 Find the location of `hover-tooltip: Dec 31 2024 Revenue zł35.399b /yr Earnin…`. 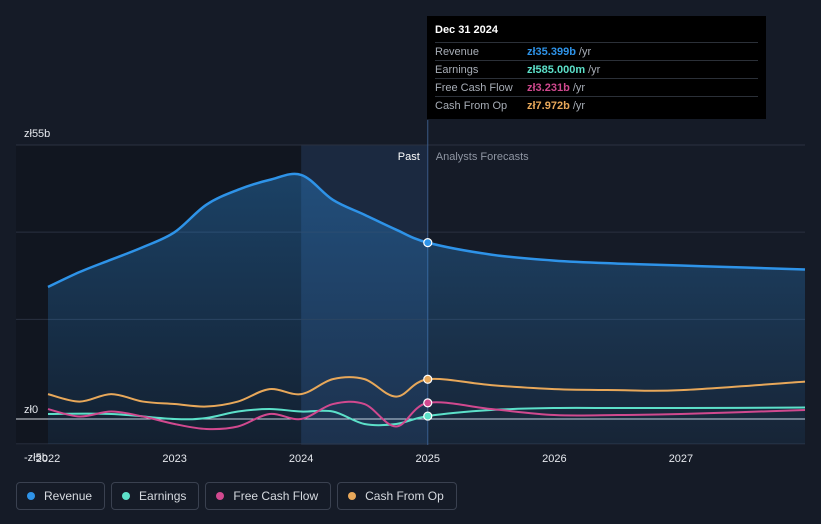

hover-tooltip: Dec 31 2024 Revenue zł35.399b /yr Earnin… is located at coordinates (596, 67).